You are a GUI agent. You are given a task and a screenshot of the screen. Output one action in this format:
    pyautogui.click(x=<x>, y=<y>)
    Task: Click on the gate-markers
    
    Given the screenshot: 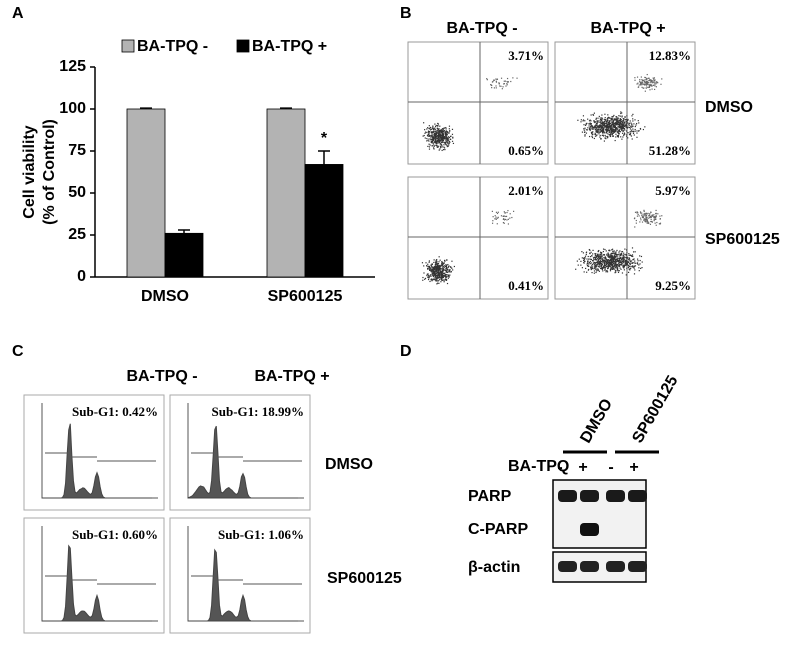 What is the action you would take?
    pyautogui.click(x=246, y=580)
    